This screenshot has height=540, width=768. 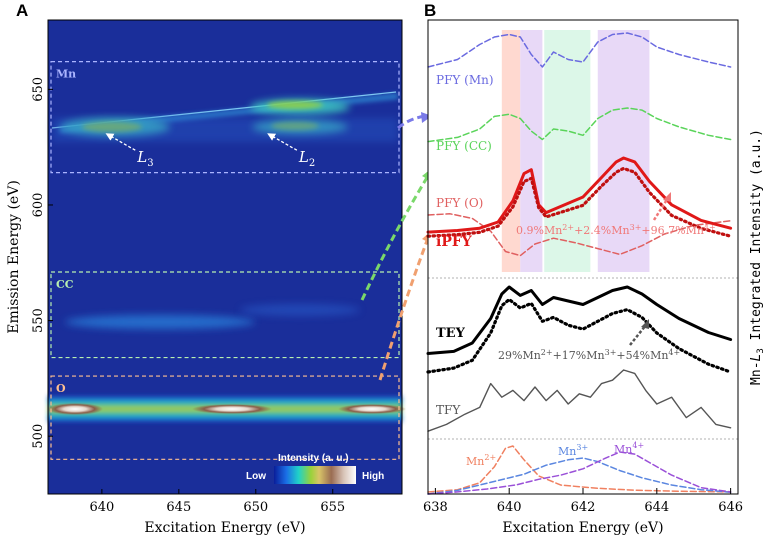 I want to click on heatmap-xlabel: Excitation Energy (eV), so click(x=224, y=528).